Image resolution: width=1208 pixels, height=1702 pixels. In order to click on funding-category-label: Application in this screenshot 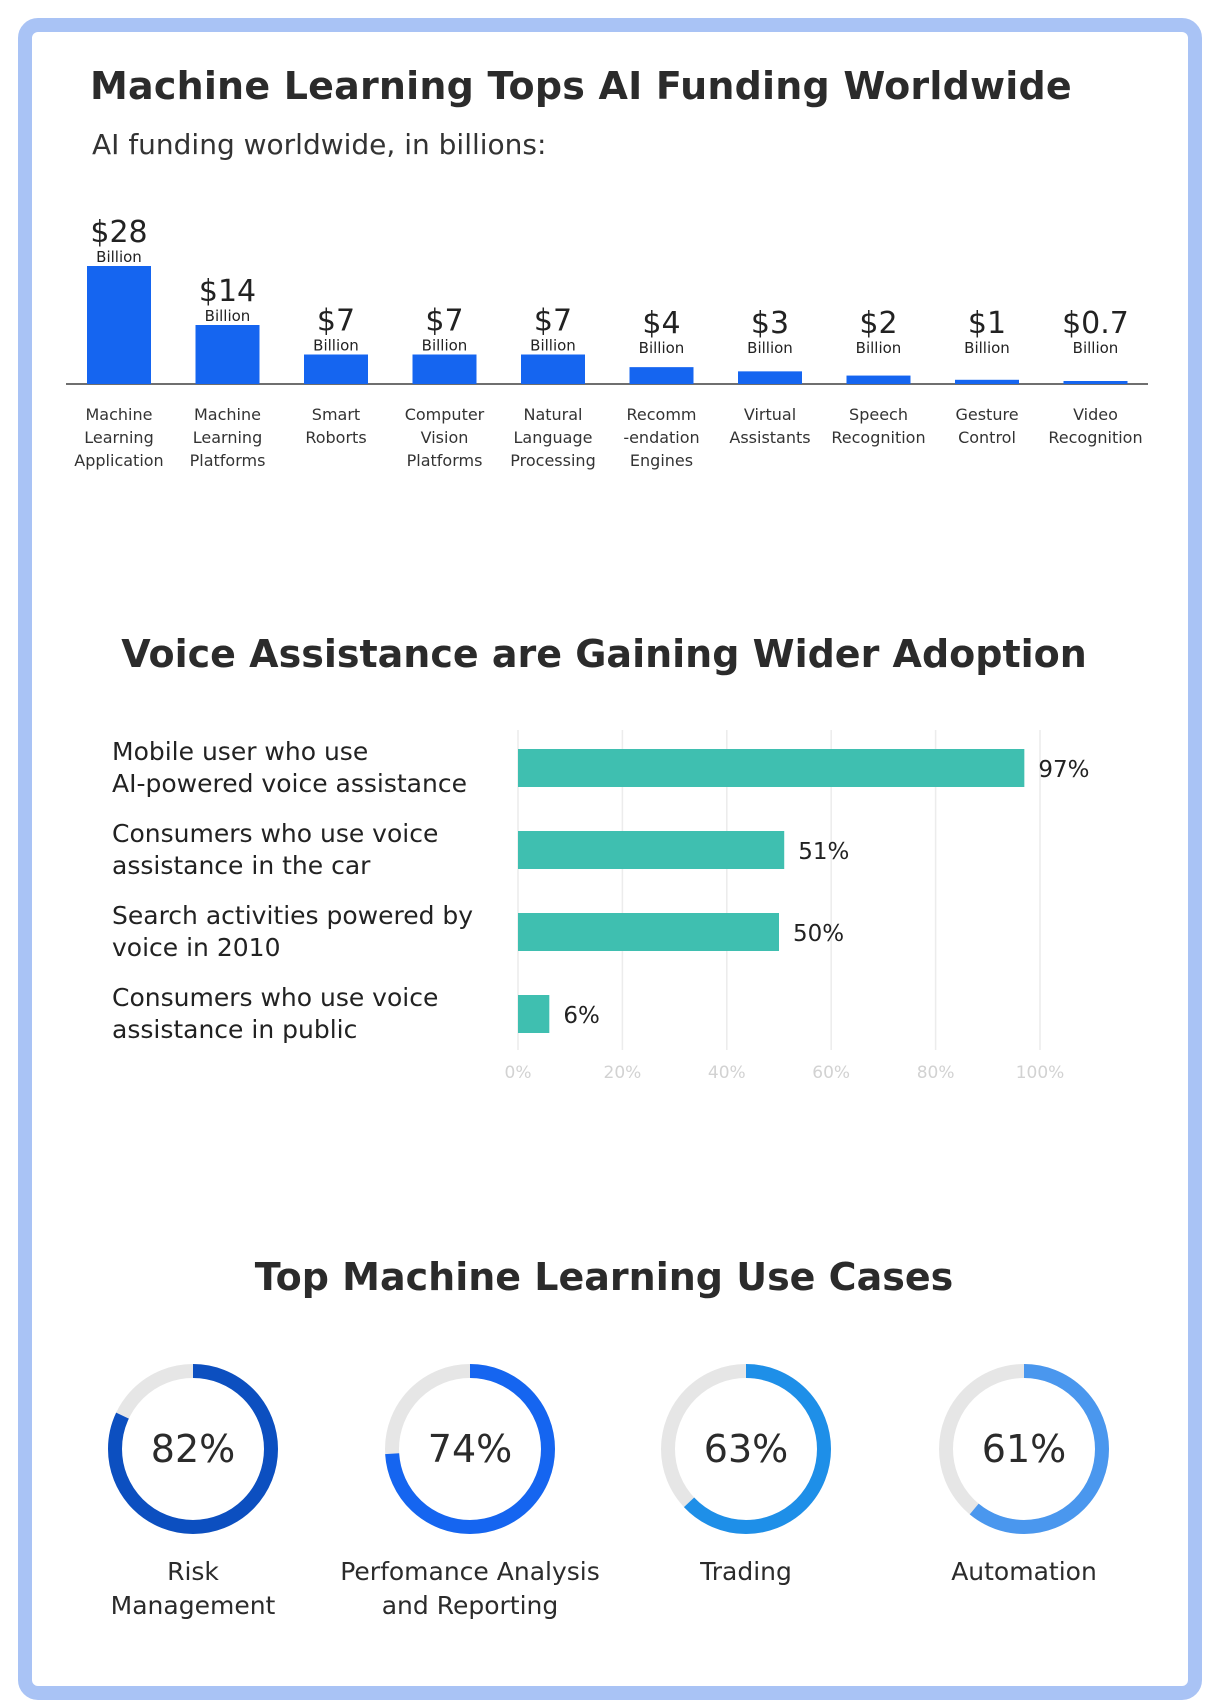, I will do `click(118, 460)`.